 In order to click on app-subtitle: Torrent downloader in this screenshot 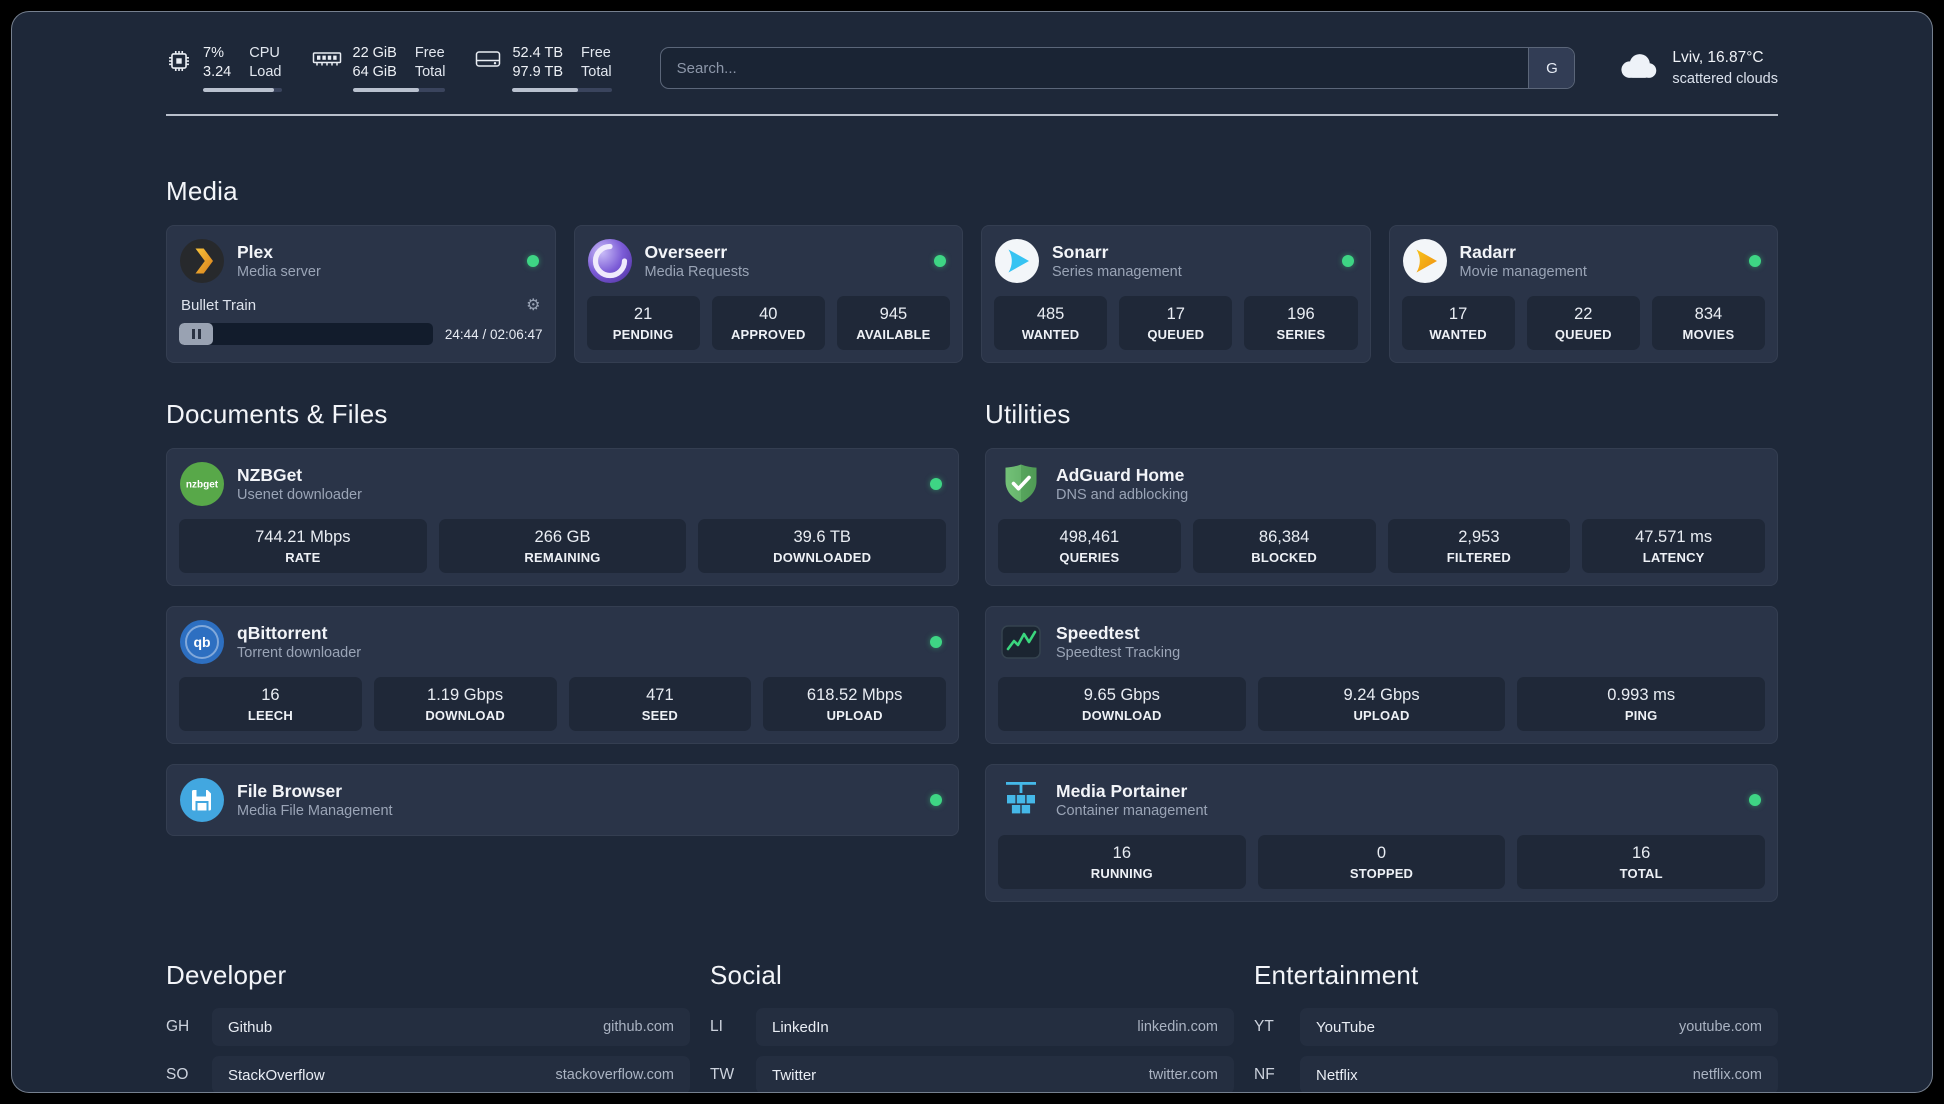, I will do `click(299, 653)`.